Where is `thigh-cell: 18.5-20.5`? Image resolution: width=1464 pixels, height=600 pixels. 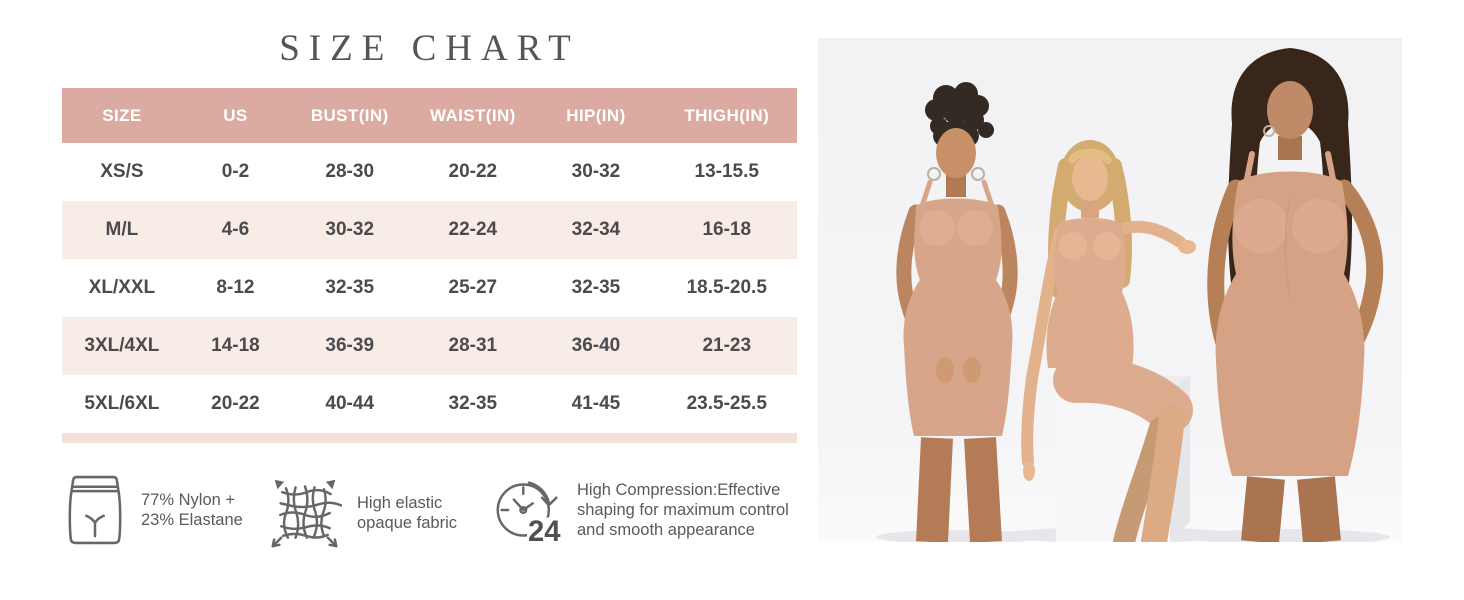
thigh-cell: 18.5-20.5 is located at coordinates (726, 287).